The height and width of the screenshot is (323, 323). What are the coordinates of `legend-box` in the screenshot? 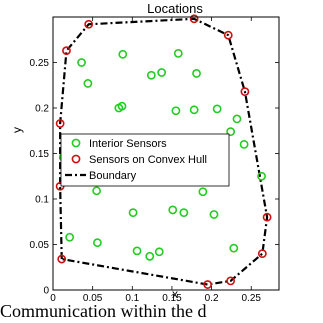 It's located at (145, 160).